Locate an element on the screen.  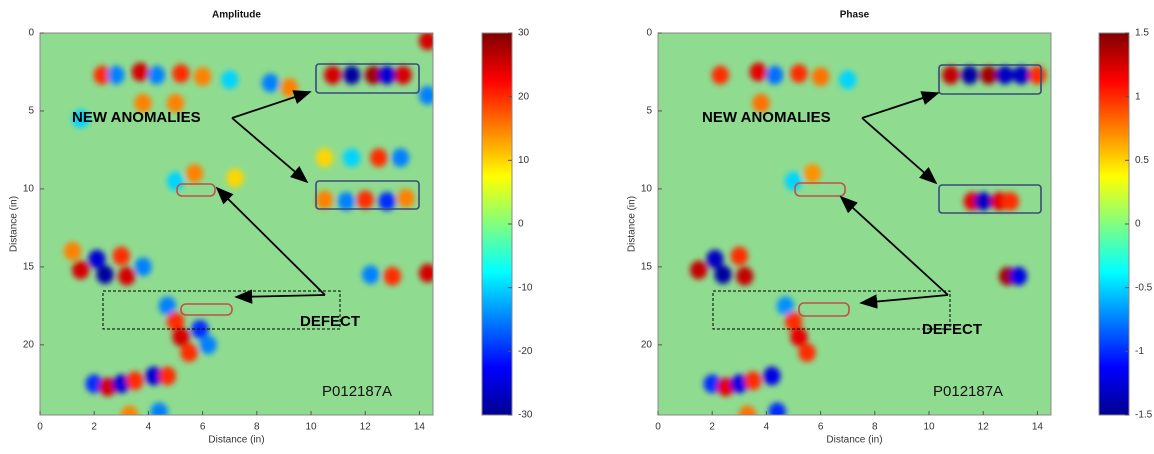
colorbar-tick-label: 0 is located at coordinates (1138, 224).